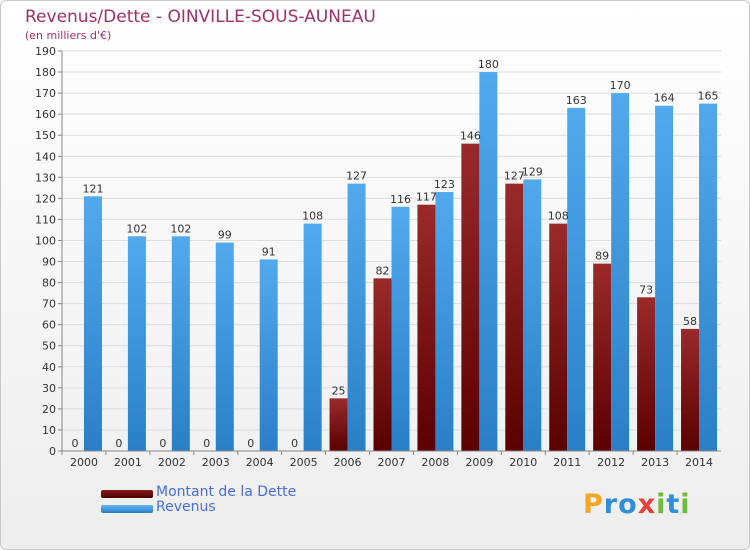 The image size is (750, 550). Describe the element at coordinates (269, 251) in the screenshot. I see `value-label-revenus: 91` at that location.